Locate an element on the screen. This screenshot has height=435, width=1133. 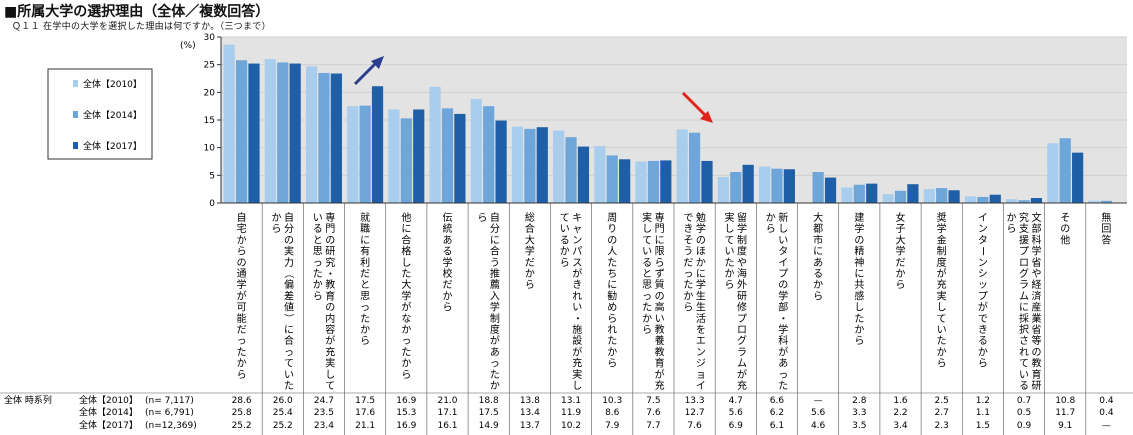
category-label-char: 薦 is located at coordinates (495, 285).